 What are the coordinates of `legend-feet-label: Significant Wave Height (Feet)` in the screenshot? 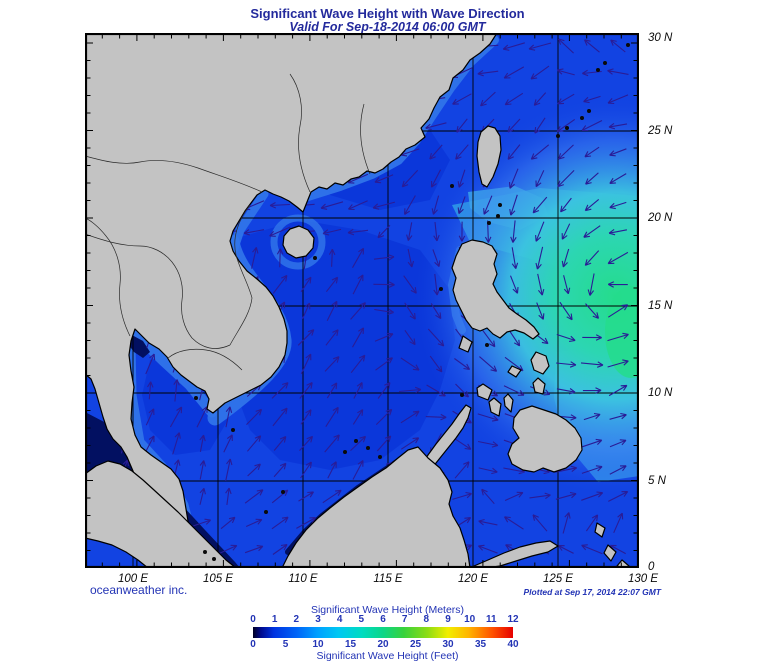 It's located at (387, 656).